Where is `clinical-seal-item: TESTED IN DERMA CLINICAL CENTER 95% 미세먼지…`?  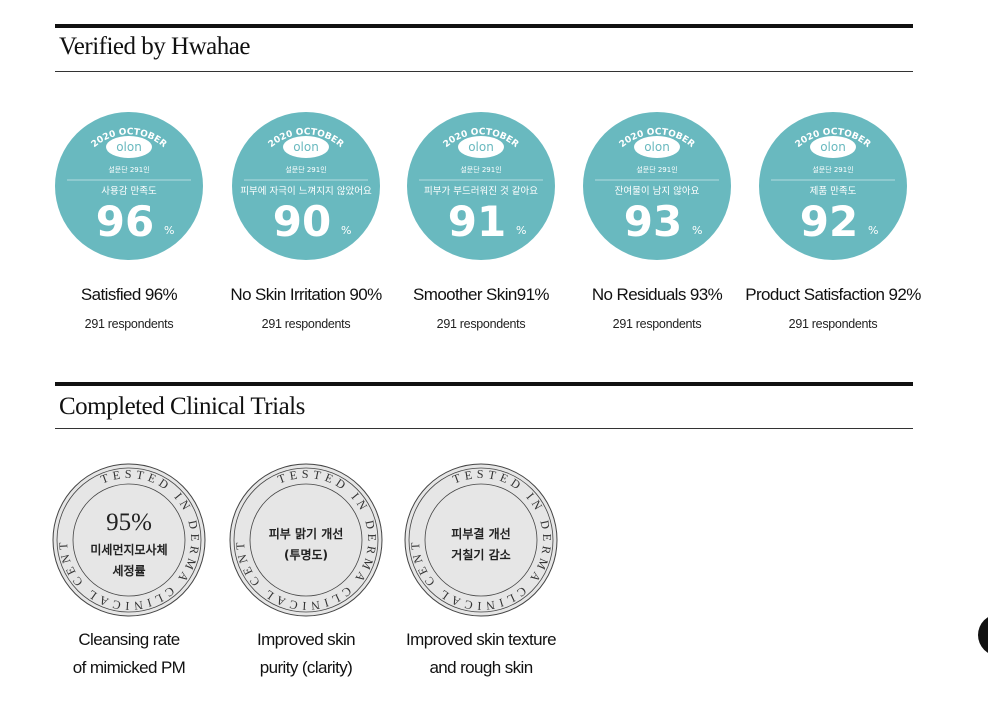
clinical-seal-item: TESTED IN DERMA CLINICAL CENTER 95% 미세먼지… is located at coordinates (129, 572).